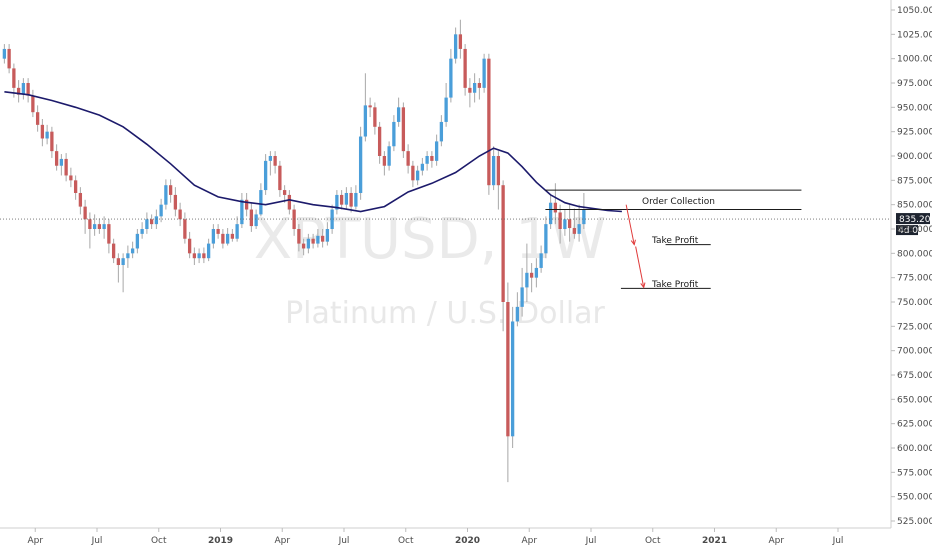 This screenshot has height=550, width=932. Describe the element at coordinates (914, 473) in the screenshot. I see `y-tick-label: 575.000` at that location.